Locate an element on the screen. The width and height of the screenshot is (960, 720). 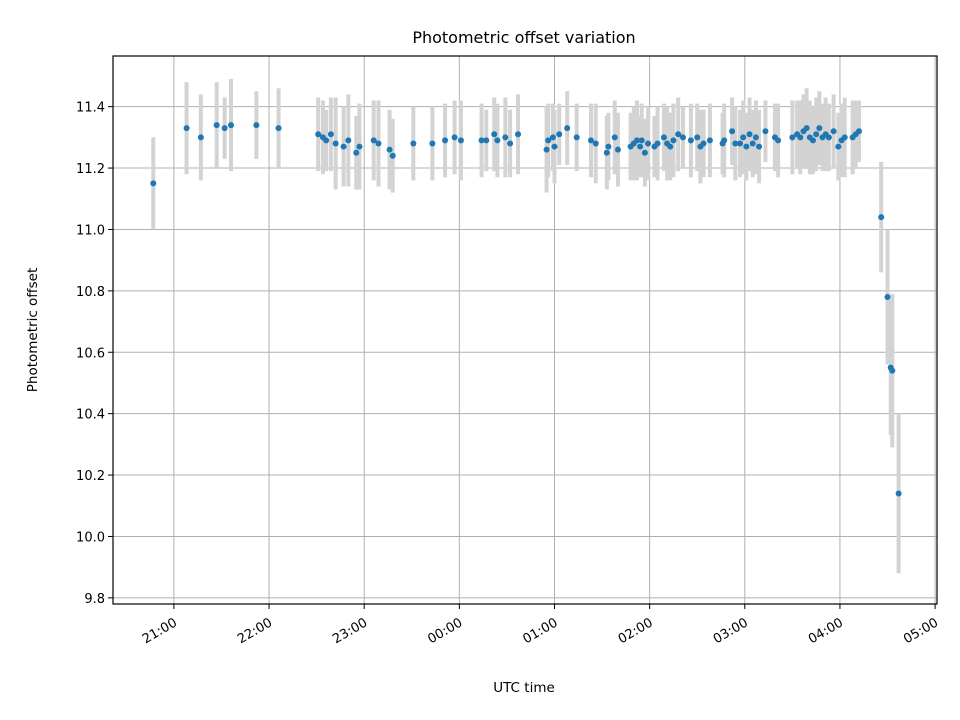
x-tick-label: 05:00 is located at coordinates (921, 631).